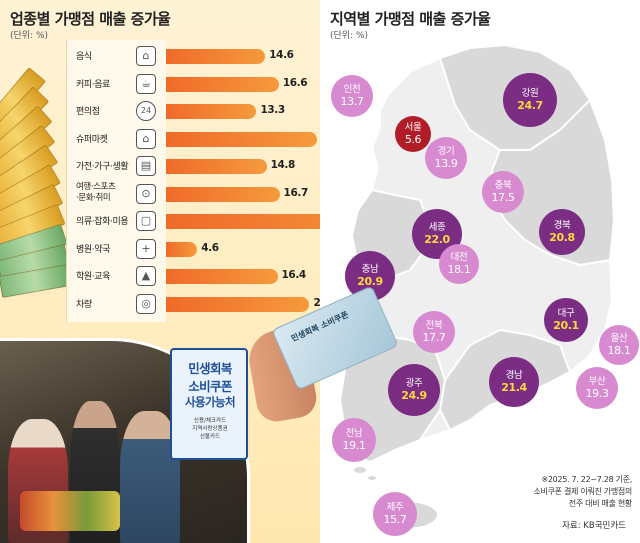 The width and height of the screenshot is (640, 543). I want to click on region-name: 서울, so click(413, 127).